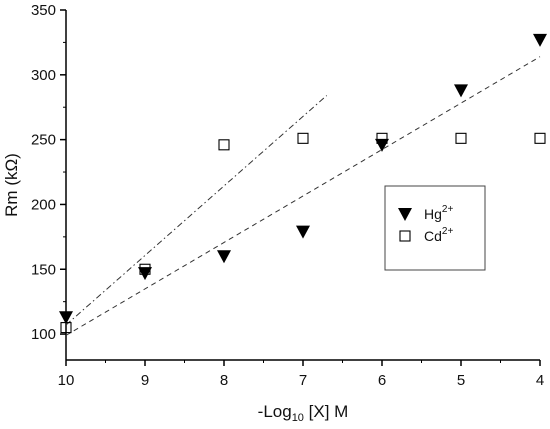 Image resolution: width=550 pixels, height=429 pixels. What do you see at coordinates (224, 380) in the screenshot?
I see `x-tick-label: 8` at bounding box center [224, 380].